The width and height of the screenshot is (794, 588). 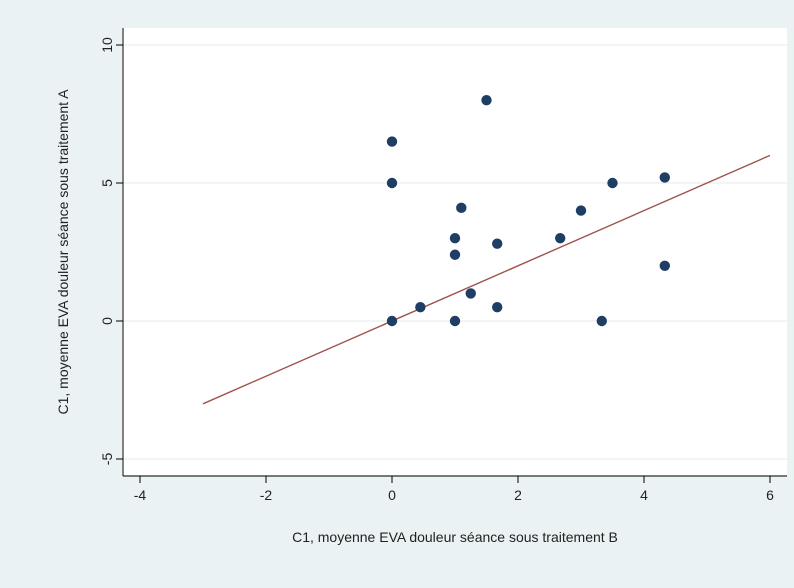 I want to click on x-tick-label-3: 2, so click(x=518, y=495).